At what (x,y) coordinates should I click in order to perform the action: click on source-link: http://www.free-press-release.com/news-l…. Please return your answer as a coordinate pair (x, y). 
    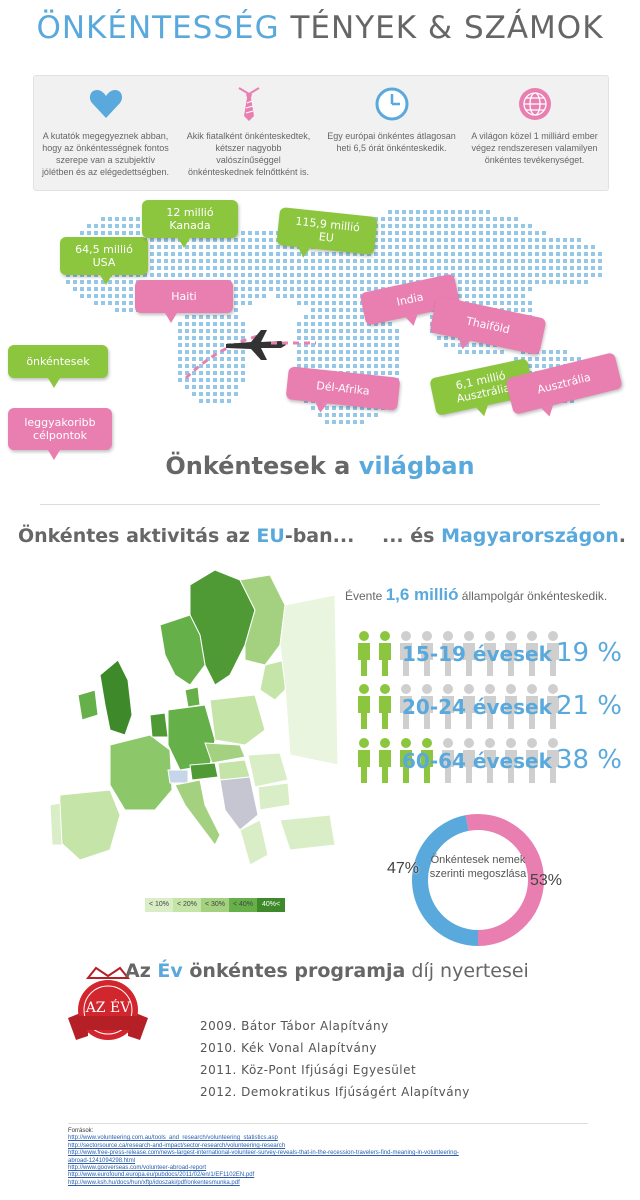
    Looking at the image, I should click on (263, 1153).